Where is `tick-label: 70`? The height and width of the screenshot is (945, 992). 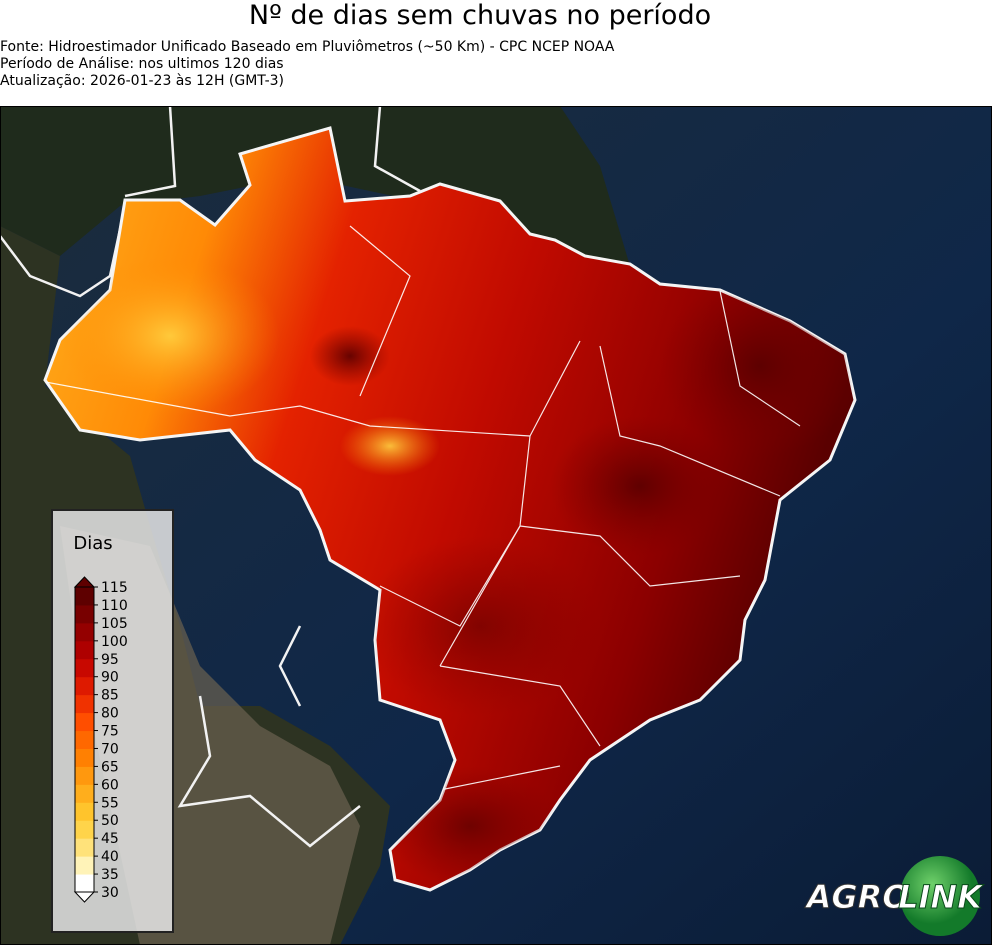 tick-label: 70 is located at coordinates (110, 749).